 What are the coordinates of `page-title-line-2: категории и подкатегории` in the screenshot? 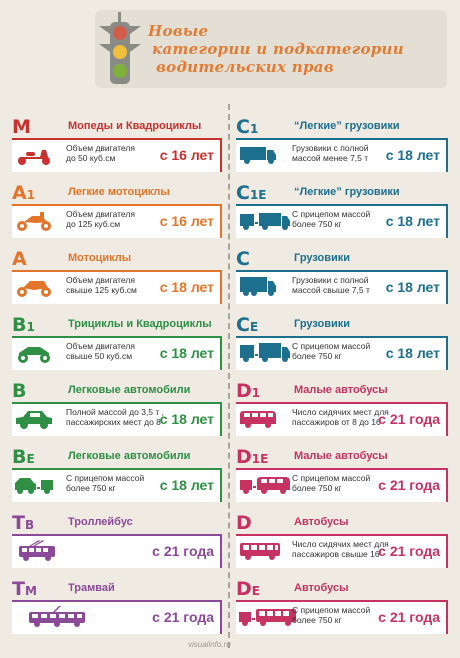 It's located at (278, 49).